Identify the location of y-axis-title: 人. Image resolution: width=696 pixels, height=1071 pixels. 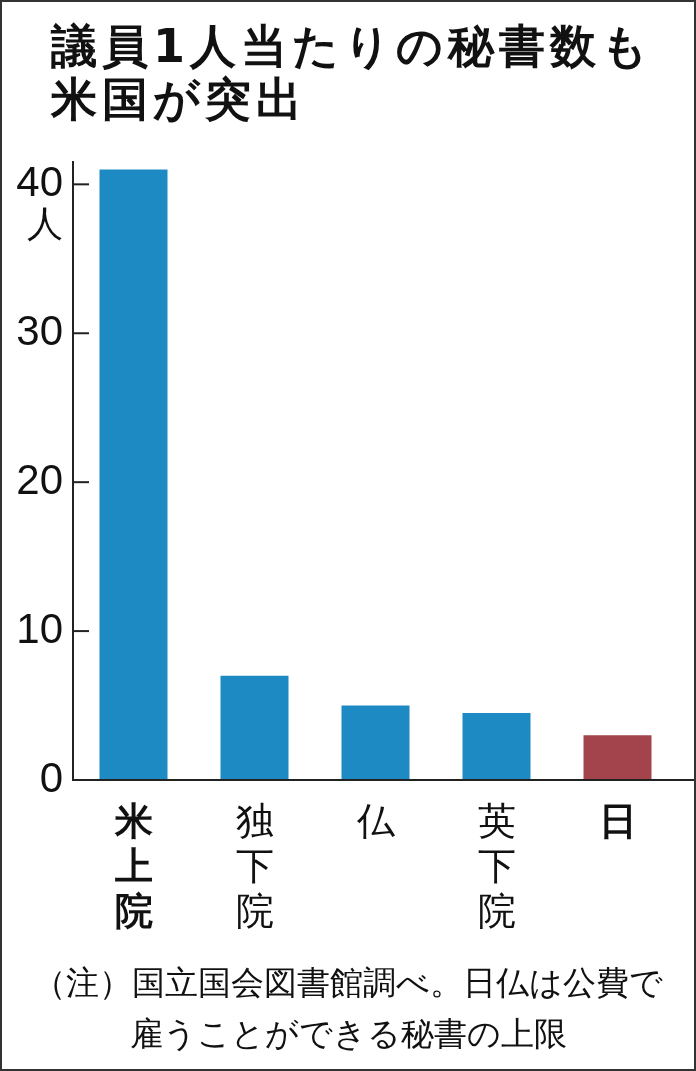
(45, 223).